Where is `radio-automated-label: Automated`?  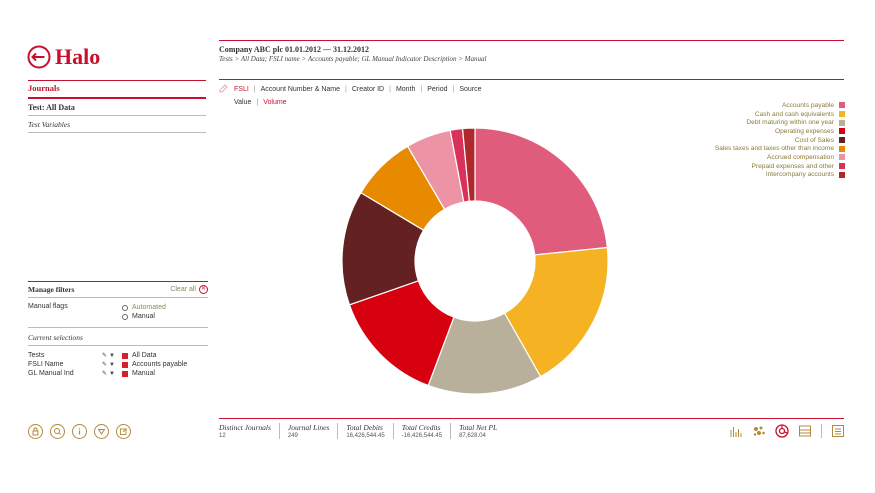 radio-automated-label: Automated is located at coordinates (149, 307).